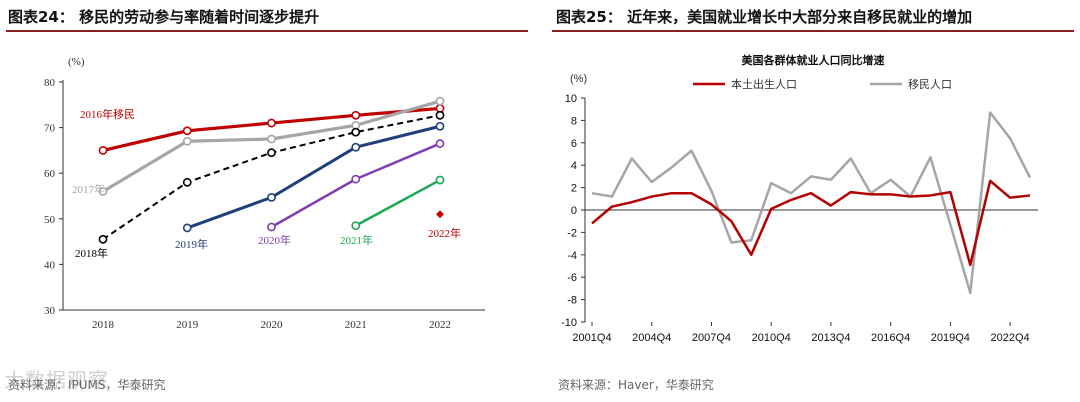  I want to click on series-label: 2020年, so click(274, 240).